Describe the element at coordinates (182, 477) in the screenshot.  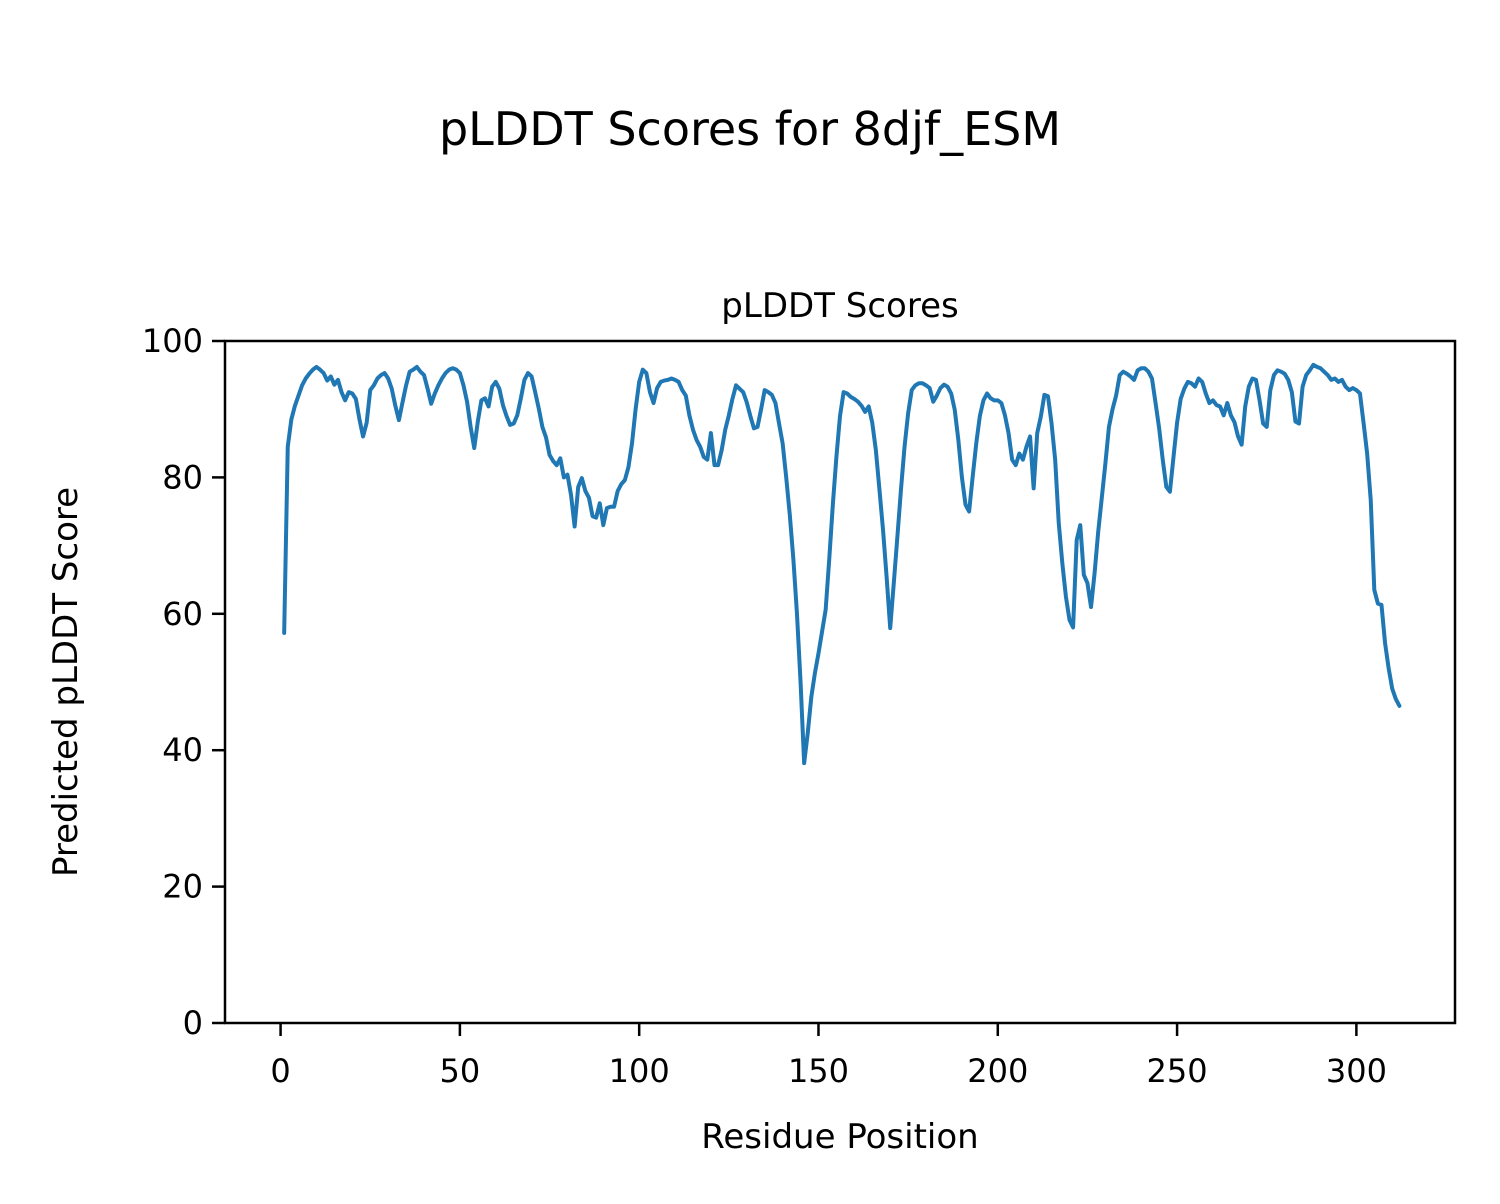
I see `y-tick-label: 80` at that location.